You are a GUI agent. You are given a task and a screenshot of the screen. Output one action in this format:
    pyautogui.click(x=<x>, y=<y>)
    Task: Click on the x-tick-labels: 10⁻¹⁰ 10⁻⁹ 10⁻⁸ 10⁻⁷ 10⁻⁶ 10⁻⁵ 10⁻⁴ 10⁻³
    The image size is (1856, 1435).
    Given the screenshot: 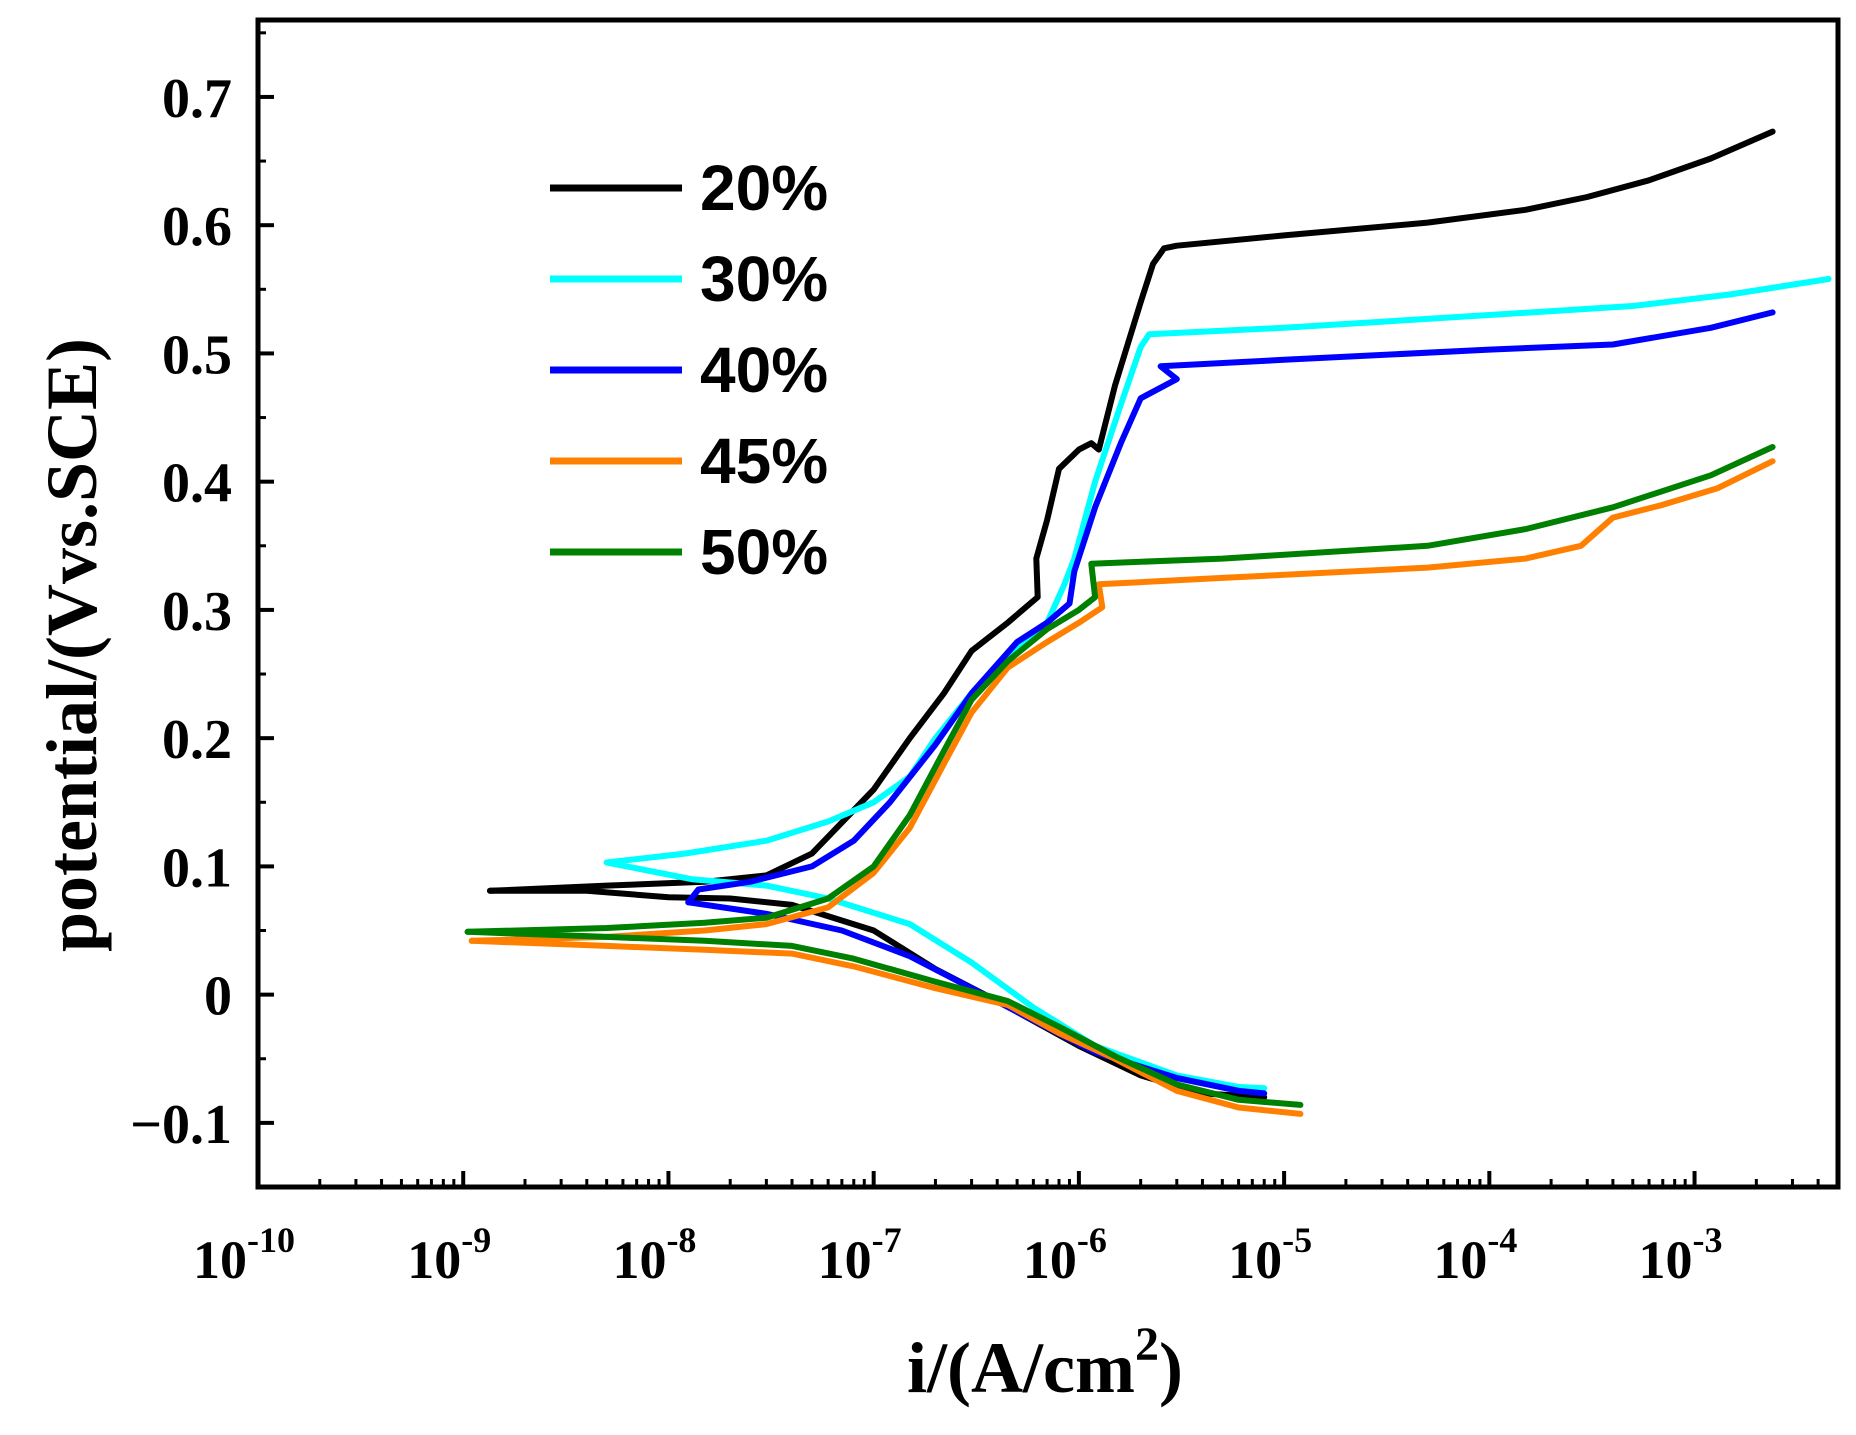 What is the action you would take?
    pyautogui.click(x=958, y=1255)
    